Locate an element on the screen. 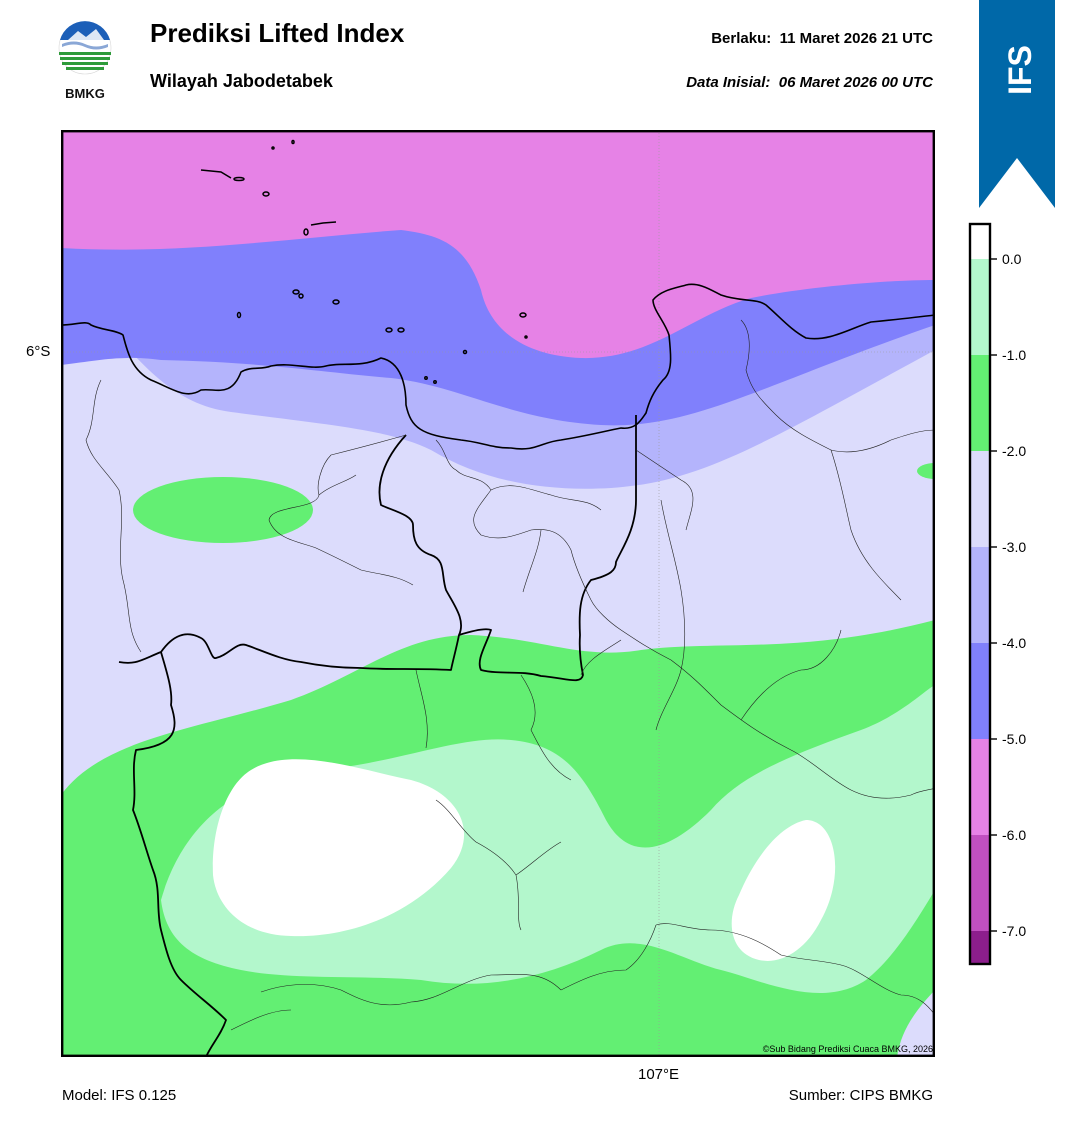 The height and width of the screenshot is (1128, 1068). ifs-badge-label: IFS is located at coordinates (1020, 70).